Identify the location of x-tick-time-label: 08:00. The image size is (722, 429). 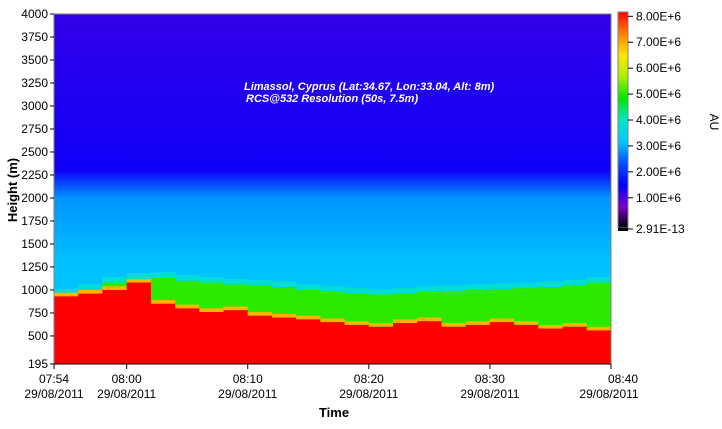
(127, 379).